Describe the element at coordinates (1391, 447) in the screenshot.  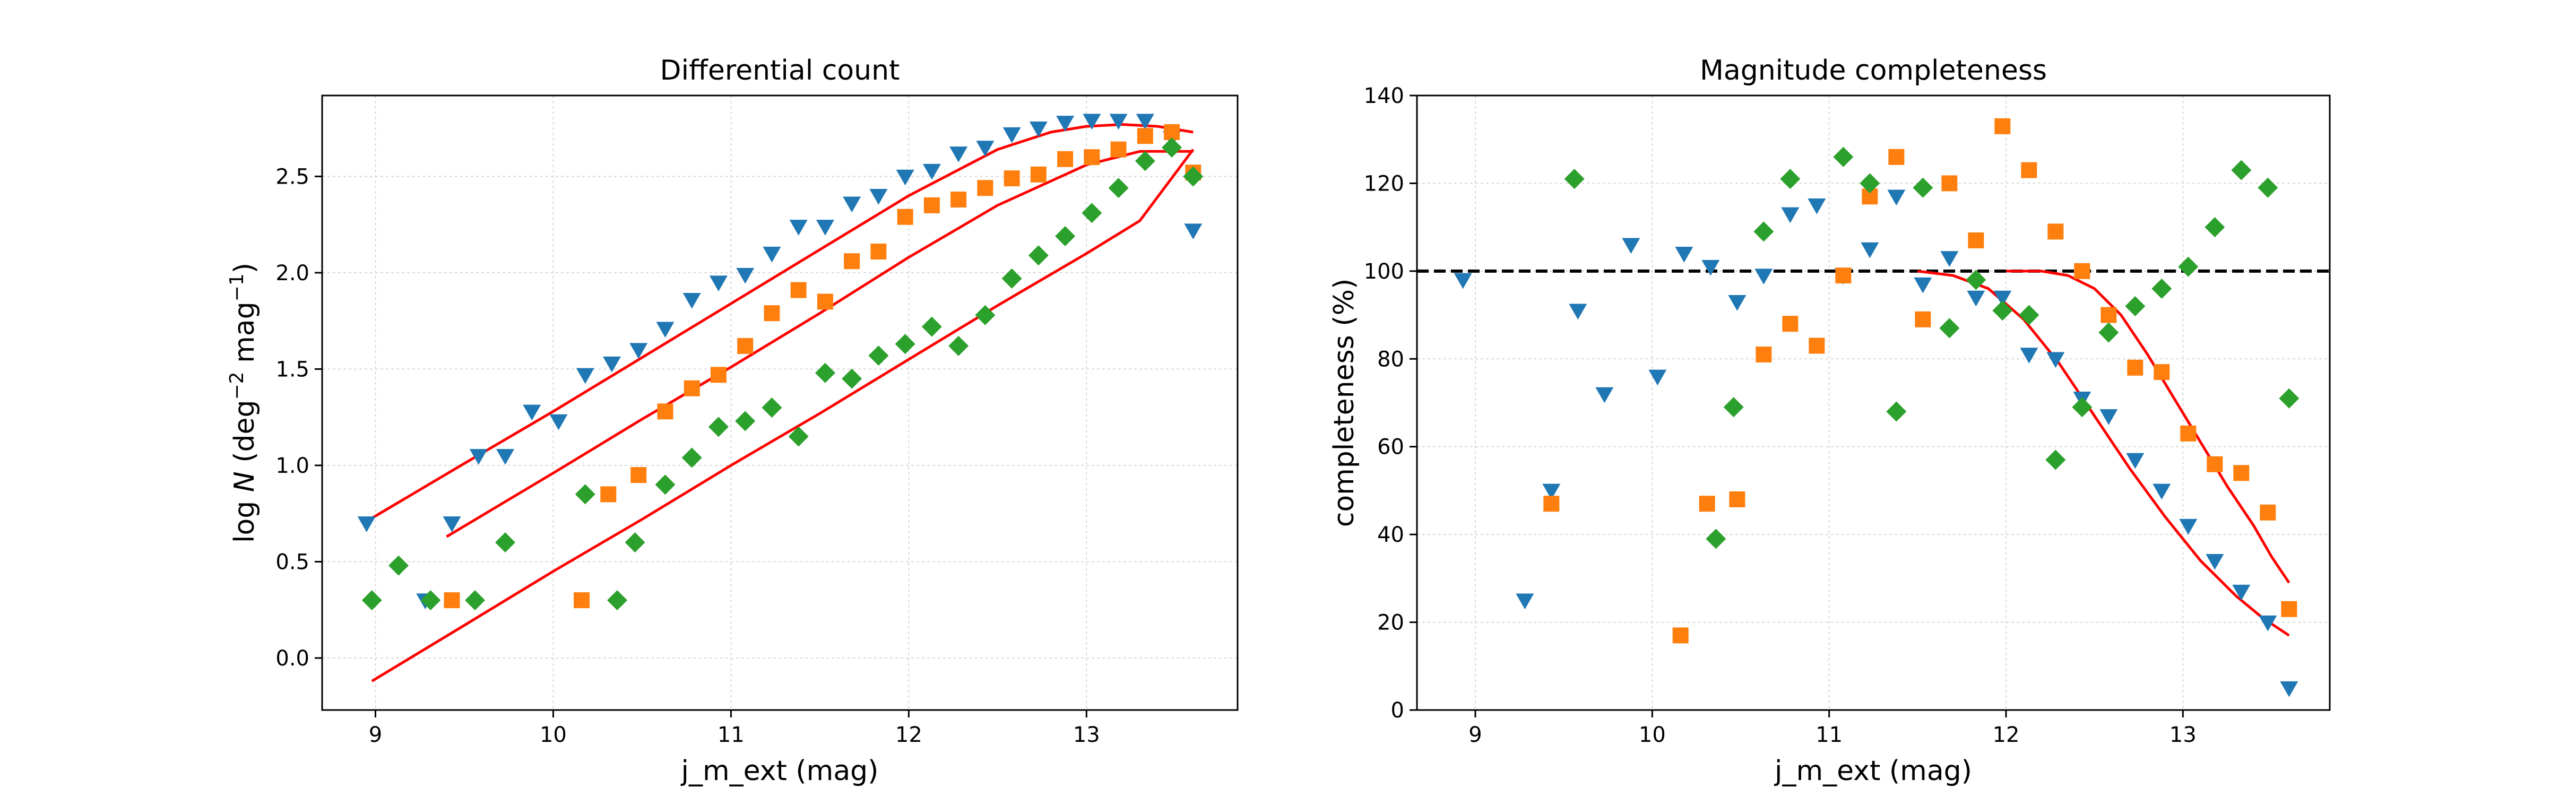
I see `right-y-tick-label: 60` at that location.